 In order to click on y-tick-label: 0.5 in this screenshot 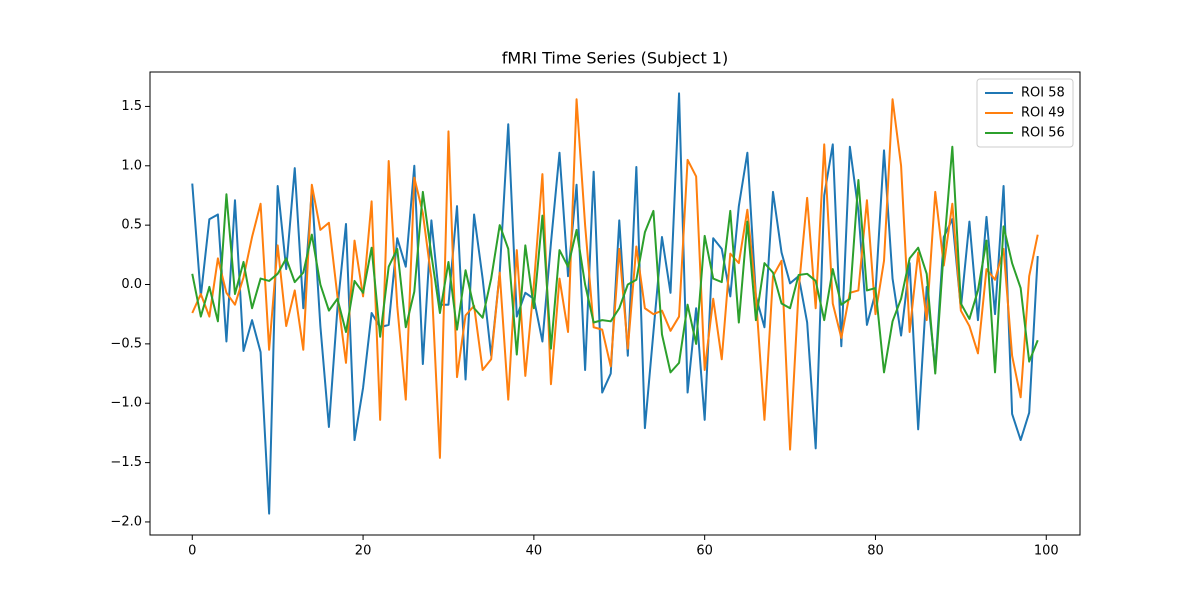, I will do `click(131, 225)`.